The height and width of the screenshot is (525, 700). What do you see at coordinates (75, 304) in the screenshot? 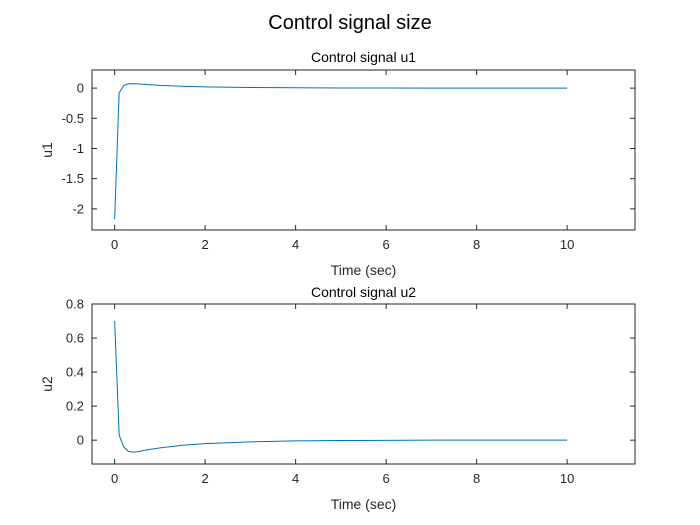
I see `y-tick-label: 0.8` at bounding box center [75, 304].